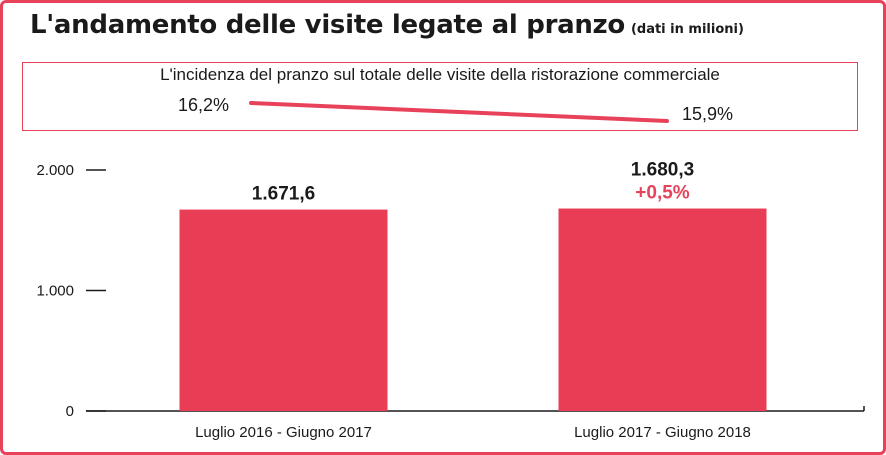 The width and height of the screenshot is (886, 455). What do you see at coordinates (662, 193) in the screenshot?
I see `bar-delta-label: +0,5%` at bounding box center [662, 193].